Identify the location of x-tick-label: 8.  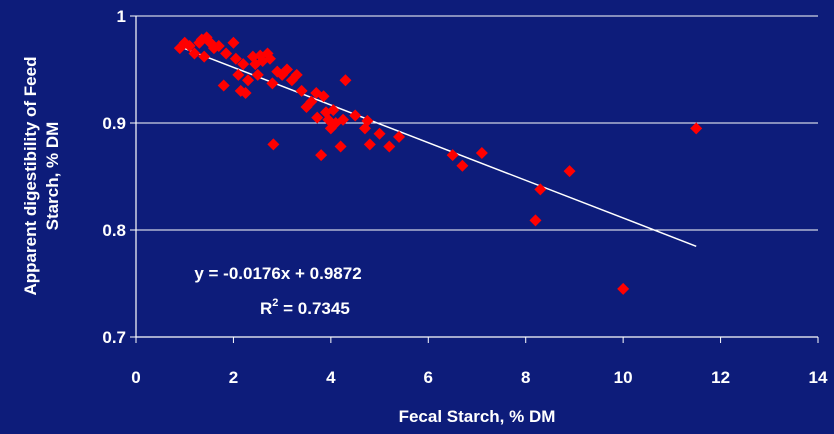
(525, 377).